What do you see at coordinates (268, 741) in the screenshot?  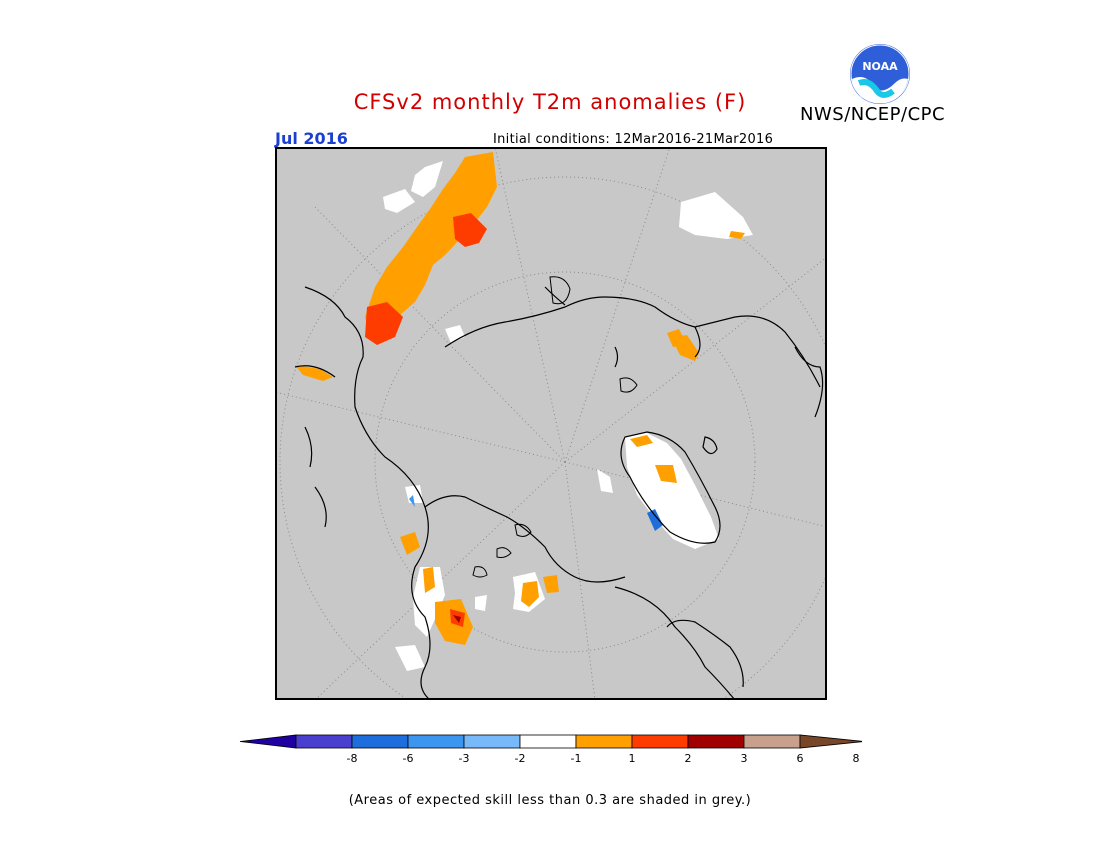 I see `colorbar-min-arrow` at bounding box center [268, 741].